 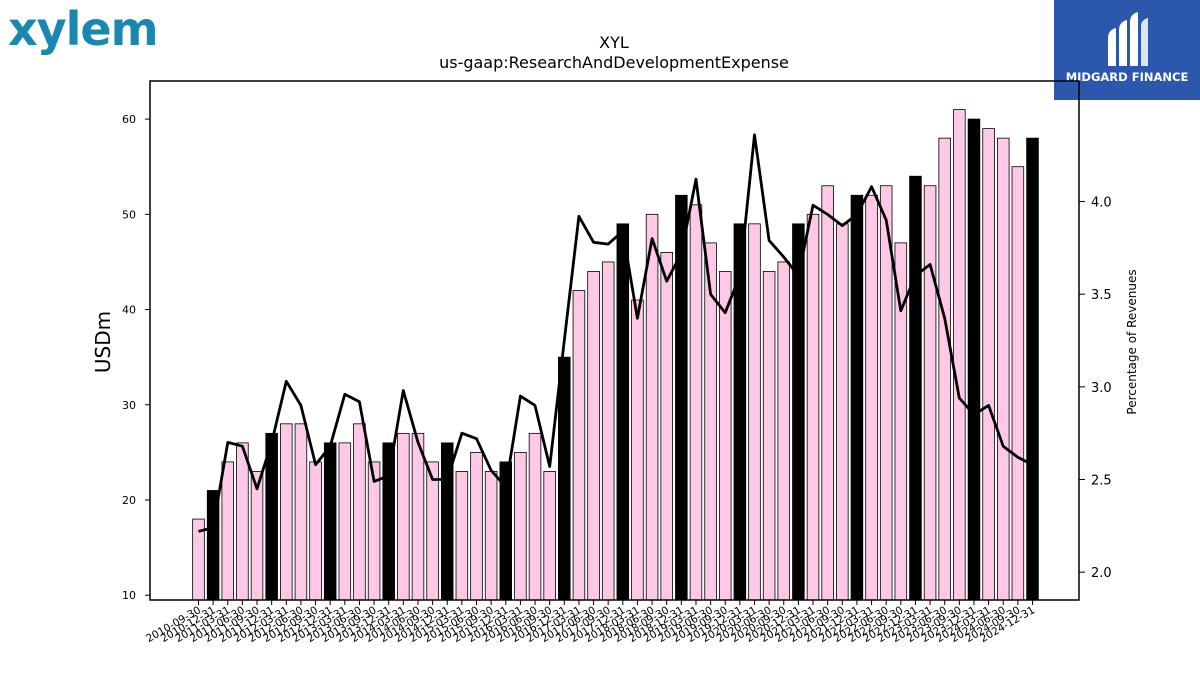 I want to click on y2-tick-label: 3.0, so click(x=1101, y=388).